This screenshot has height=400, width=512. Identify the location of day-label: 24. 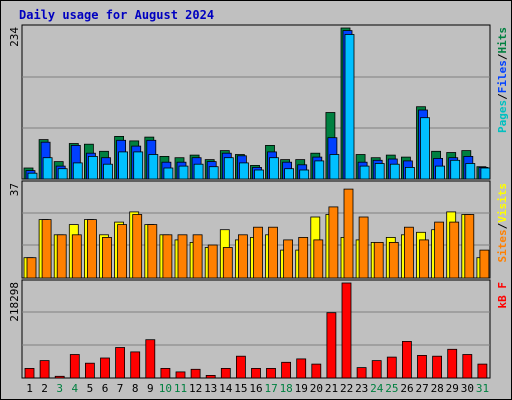
(377, 388).